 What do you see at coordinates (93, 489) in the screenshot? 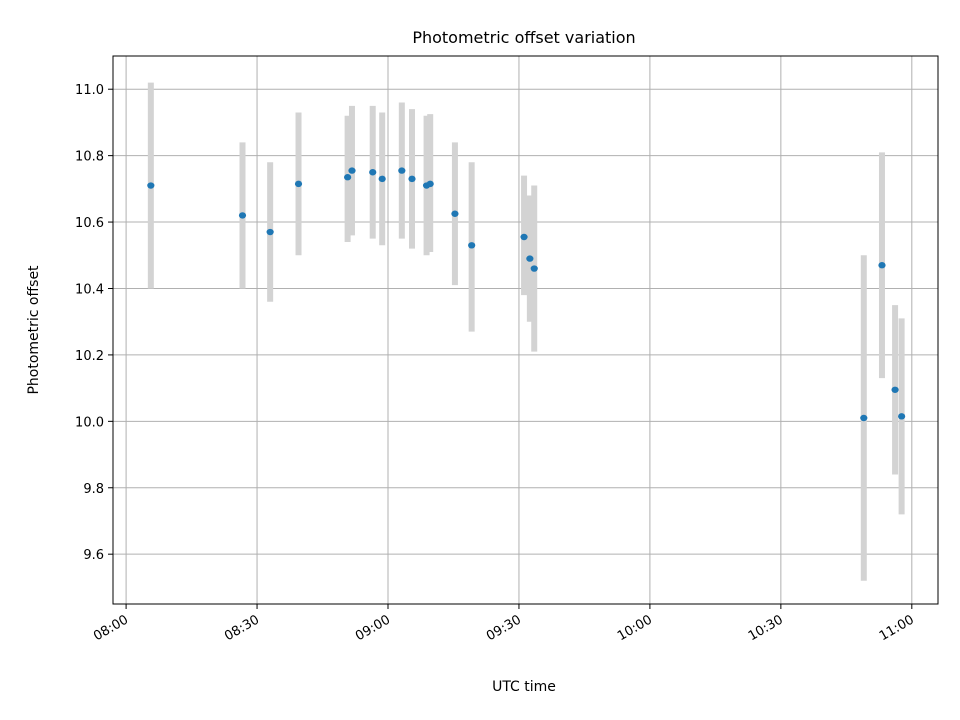
I see `y-tick-label: 9.8` at bounding box center [93, 489].